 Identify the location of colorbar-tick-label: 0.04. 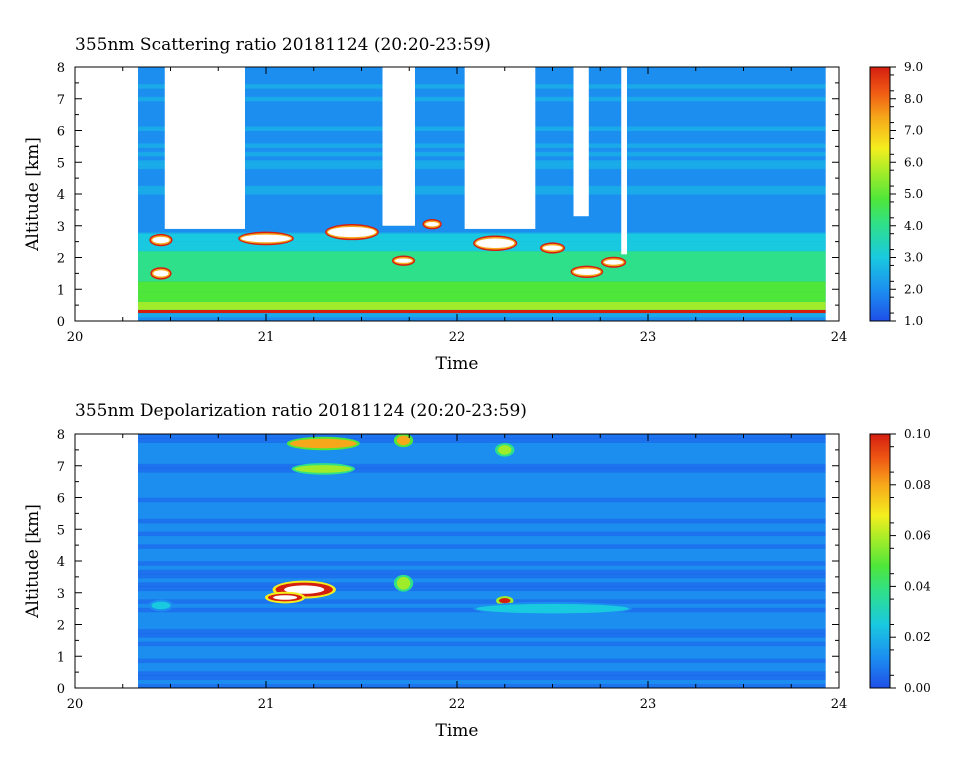
(917, 586).